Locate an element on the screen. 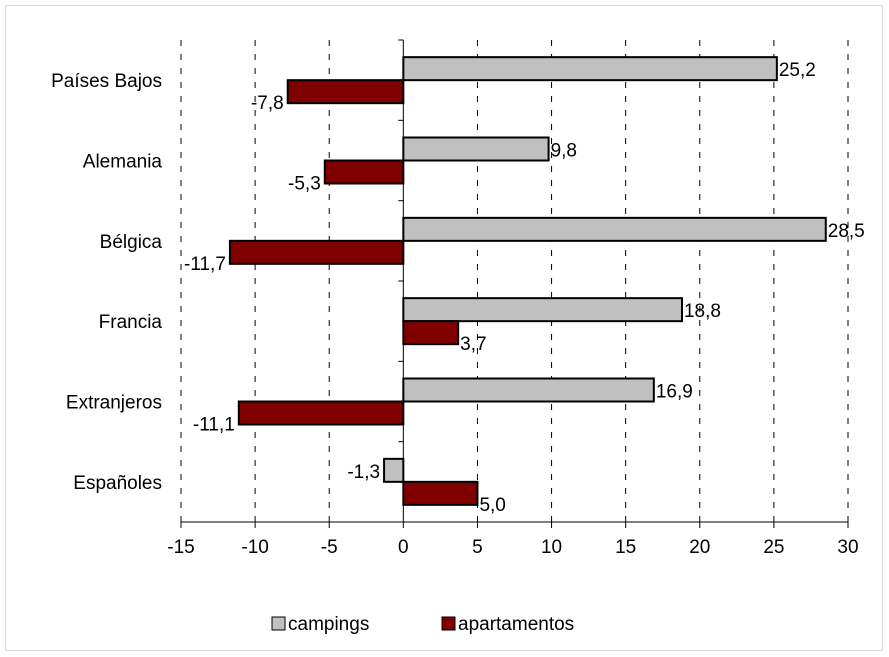 This screenshot has height=657, width=889. x-tick-label: -15 is located at coordinates (180, 547).